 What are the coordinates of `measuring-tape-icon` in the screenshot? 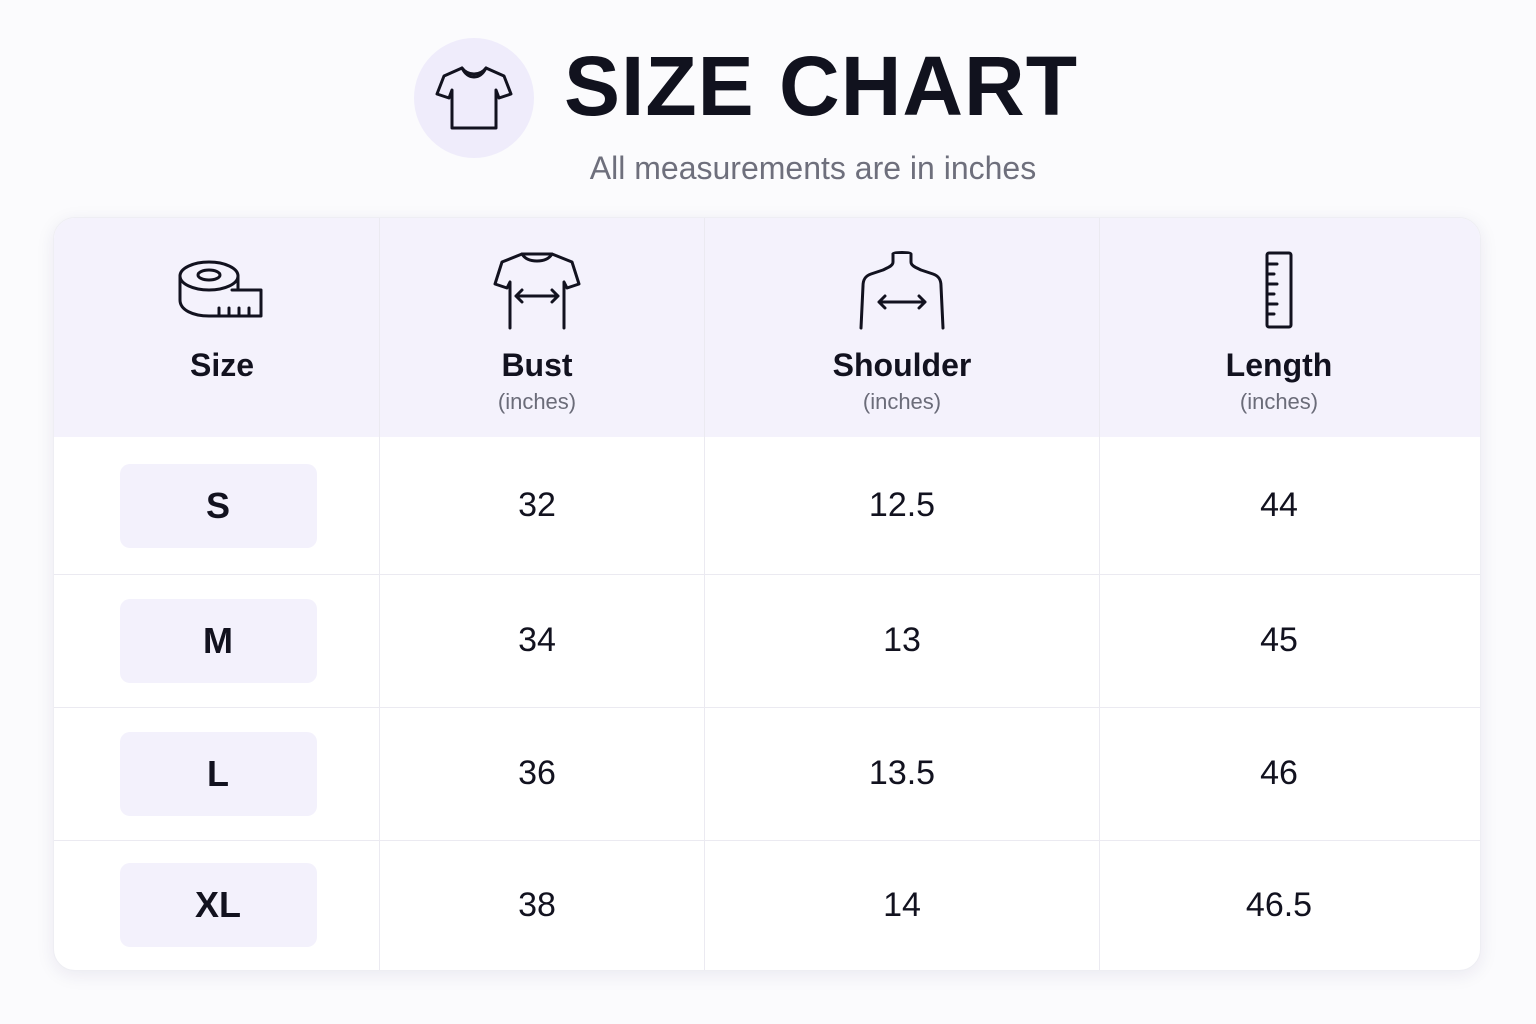 It's located at (220, 289).